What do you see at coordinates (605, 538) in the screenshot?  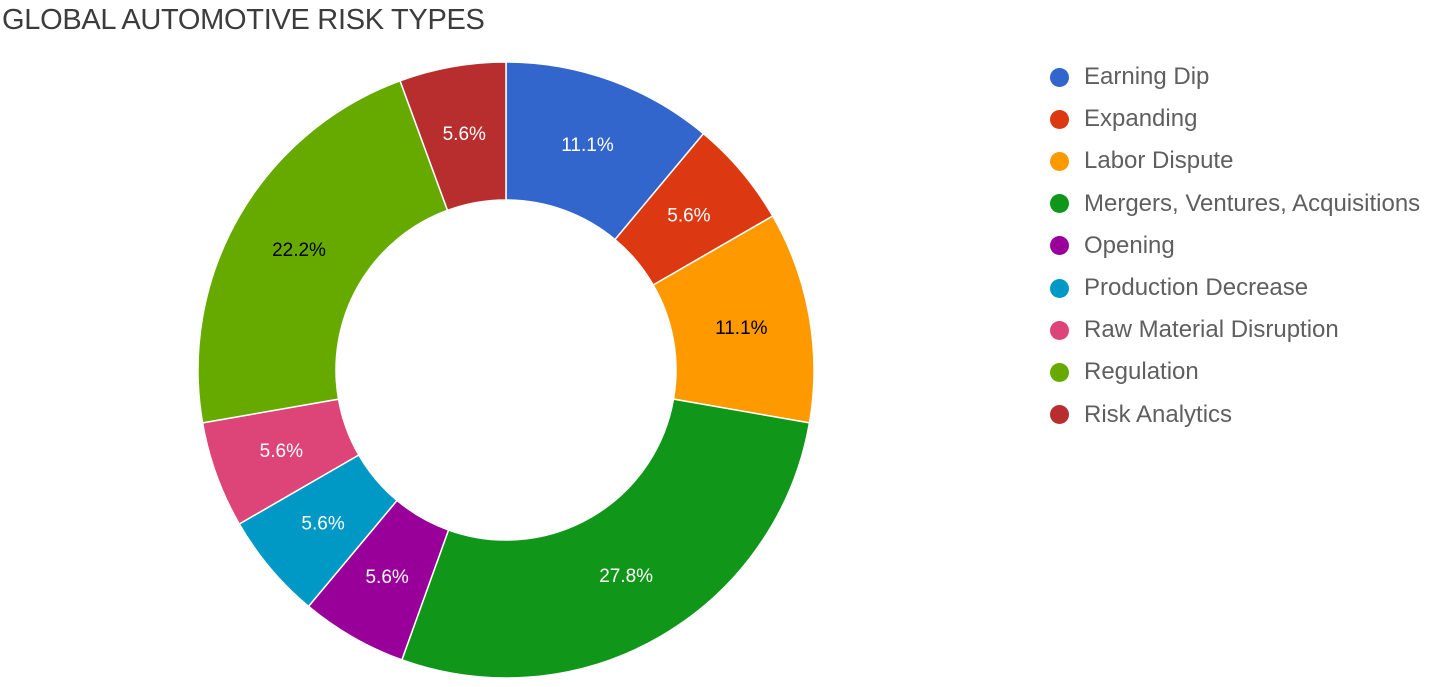 I see `slice-mergers-ventures-acquisitions` at bounding box center [605, 538].